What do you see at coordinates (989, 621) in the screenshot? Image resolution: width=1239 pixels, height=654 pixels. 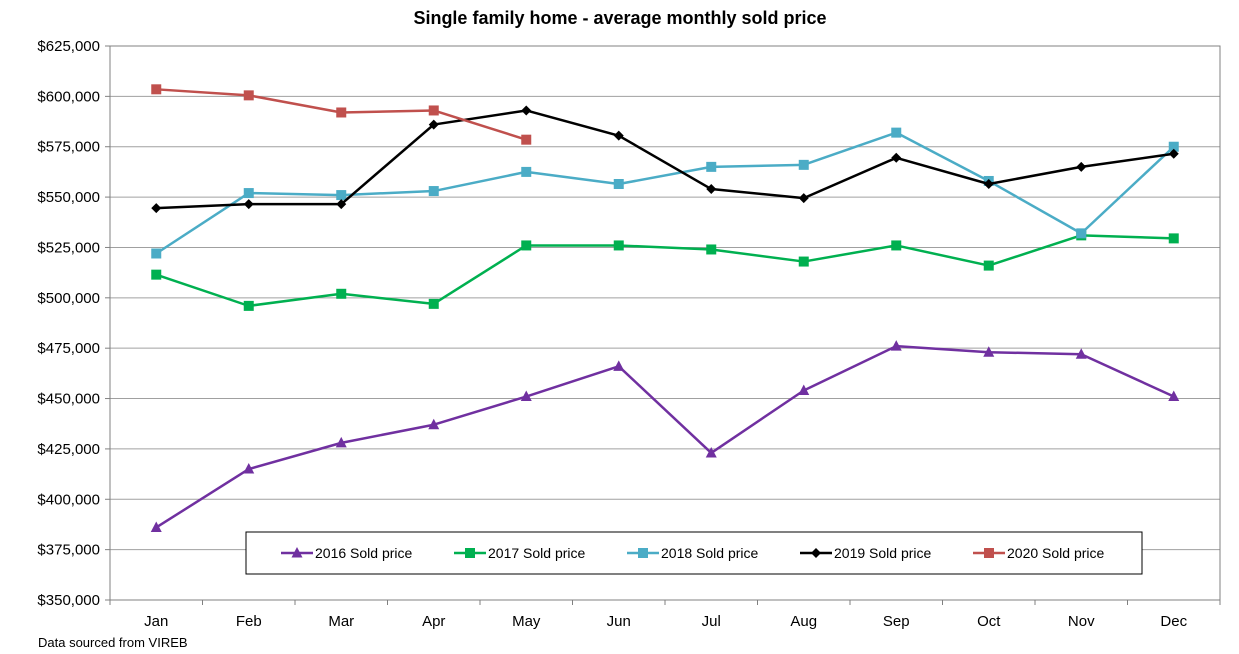 I see `x-tick-label: Oct` at bounding box center [989, 621].